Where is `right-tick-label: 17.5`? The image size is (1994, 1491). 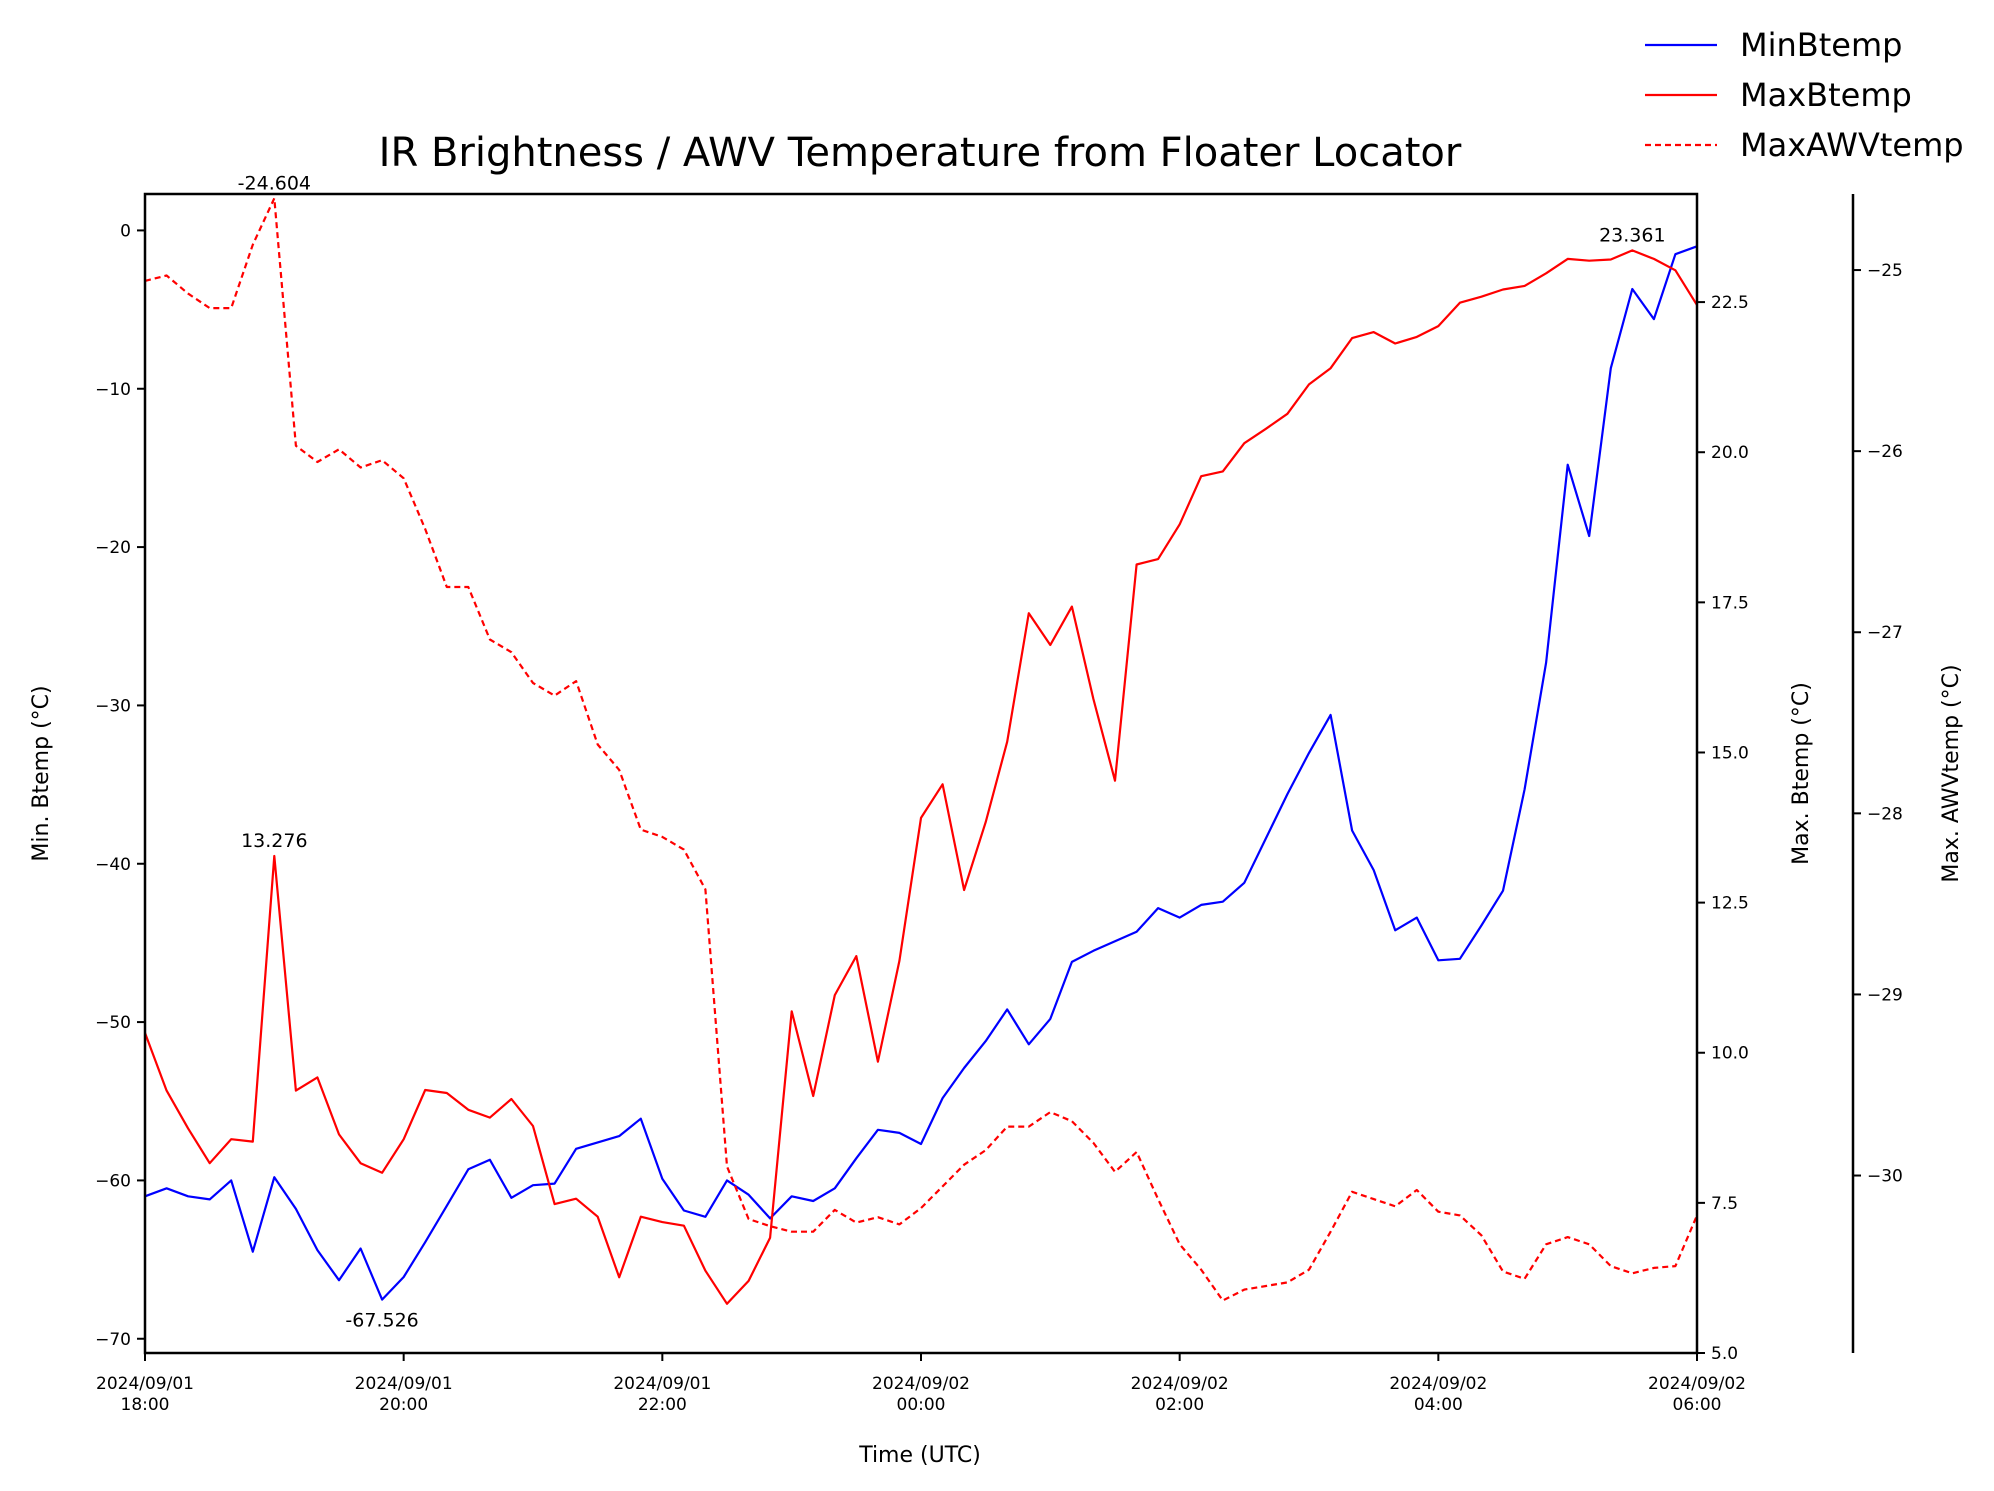 right-tick-label: 17.5 is located at coordinates (1730, 603).